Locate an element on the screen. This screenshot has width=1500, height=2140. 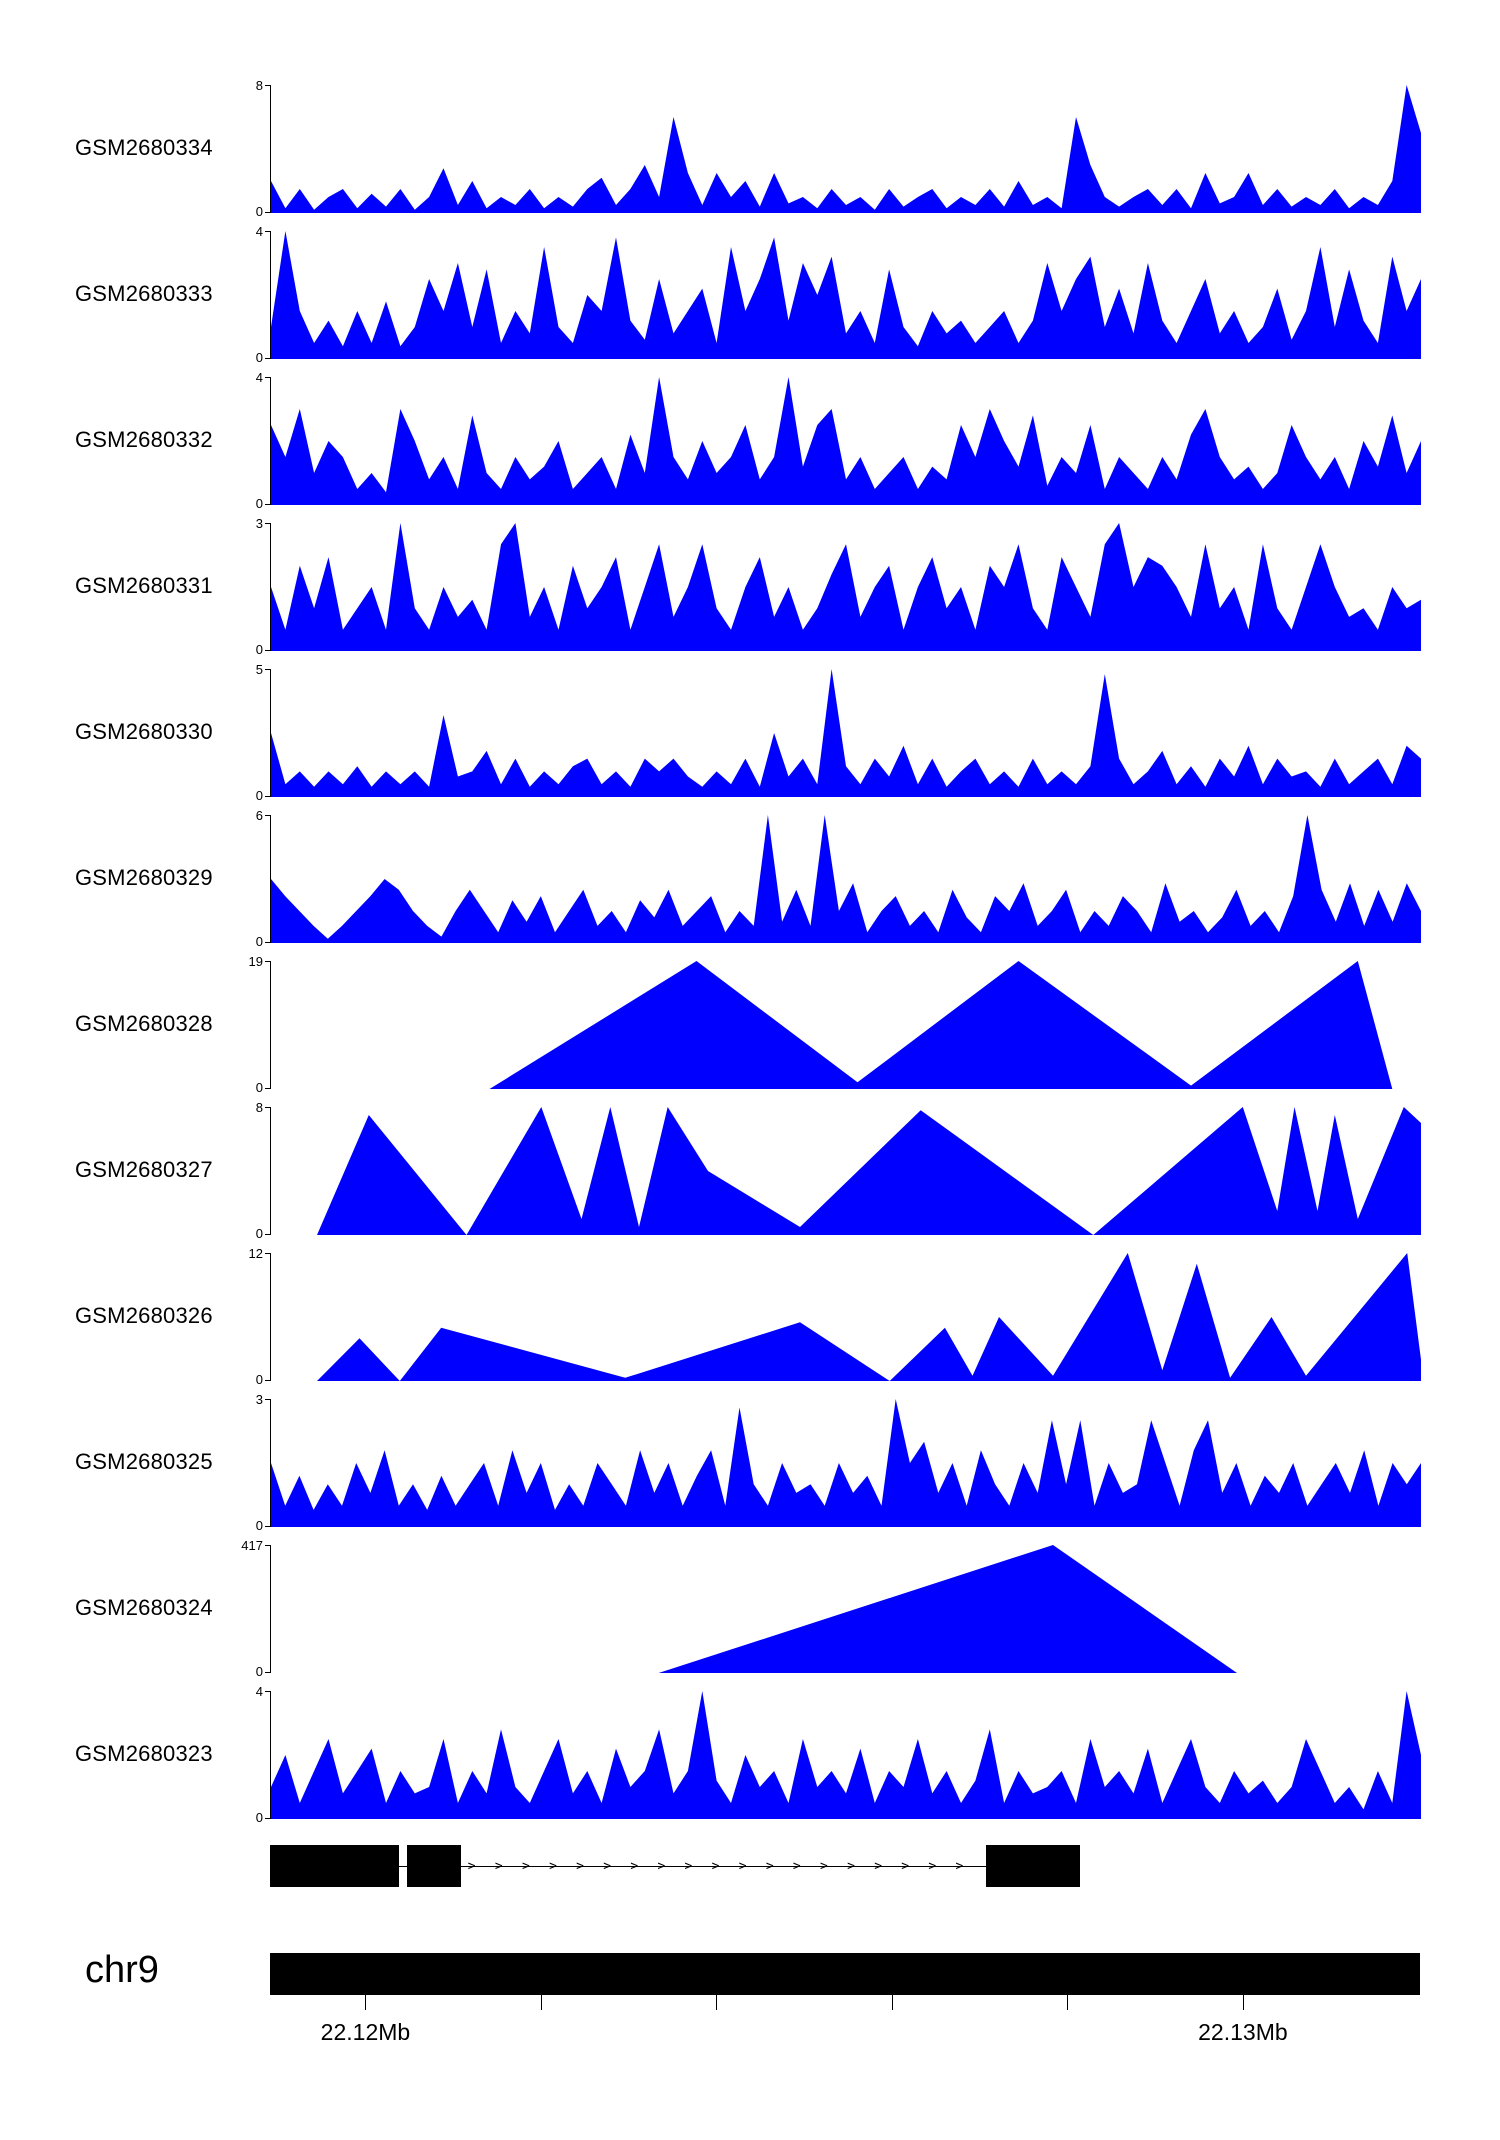
coverage-track: GSM2680334 8 0 is located at coordinates (750, 154).